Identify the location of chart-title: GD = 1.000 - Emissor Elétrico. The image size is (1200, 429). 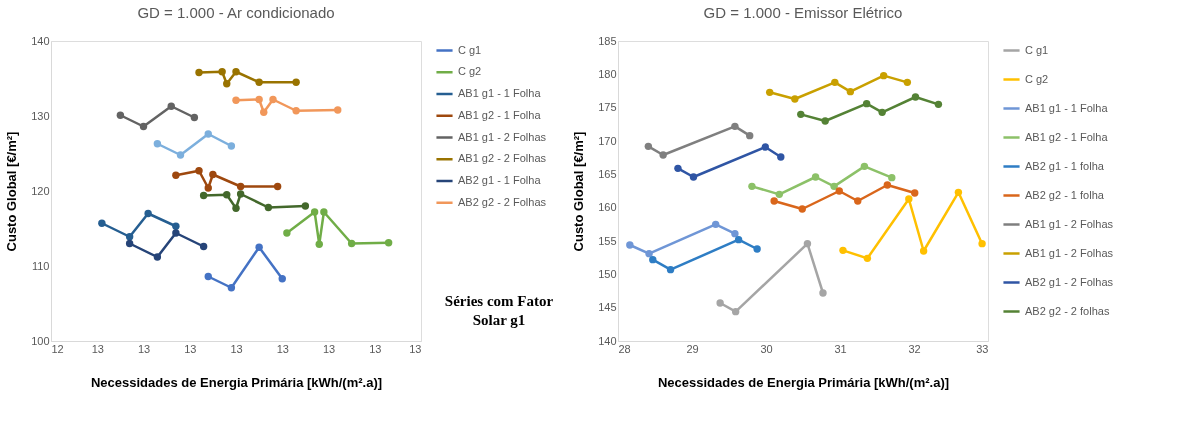
(803, 12).